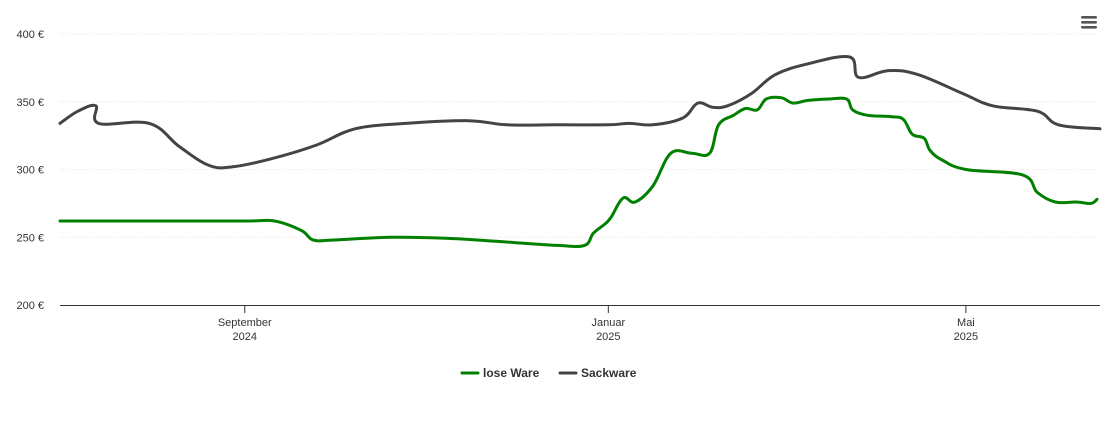  Describe the element at coordinates (609, 373) in the screenshot. I see `legend-label: Sackware` at that location.